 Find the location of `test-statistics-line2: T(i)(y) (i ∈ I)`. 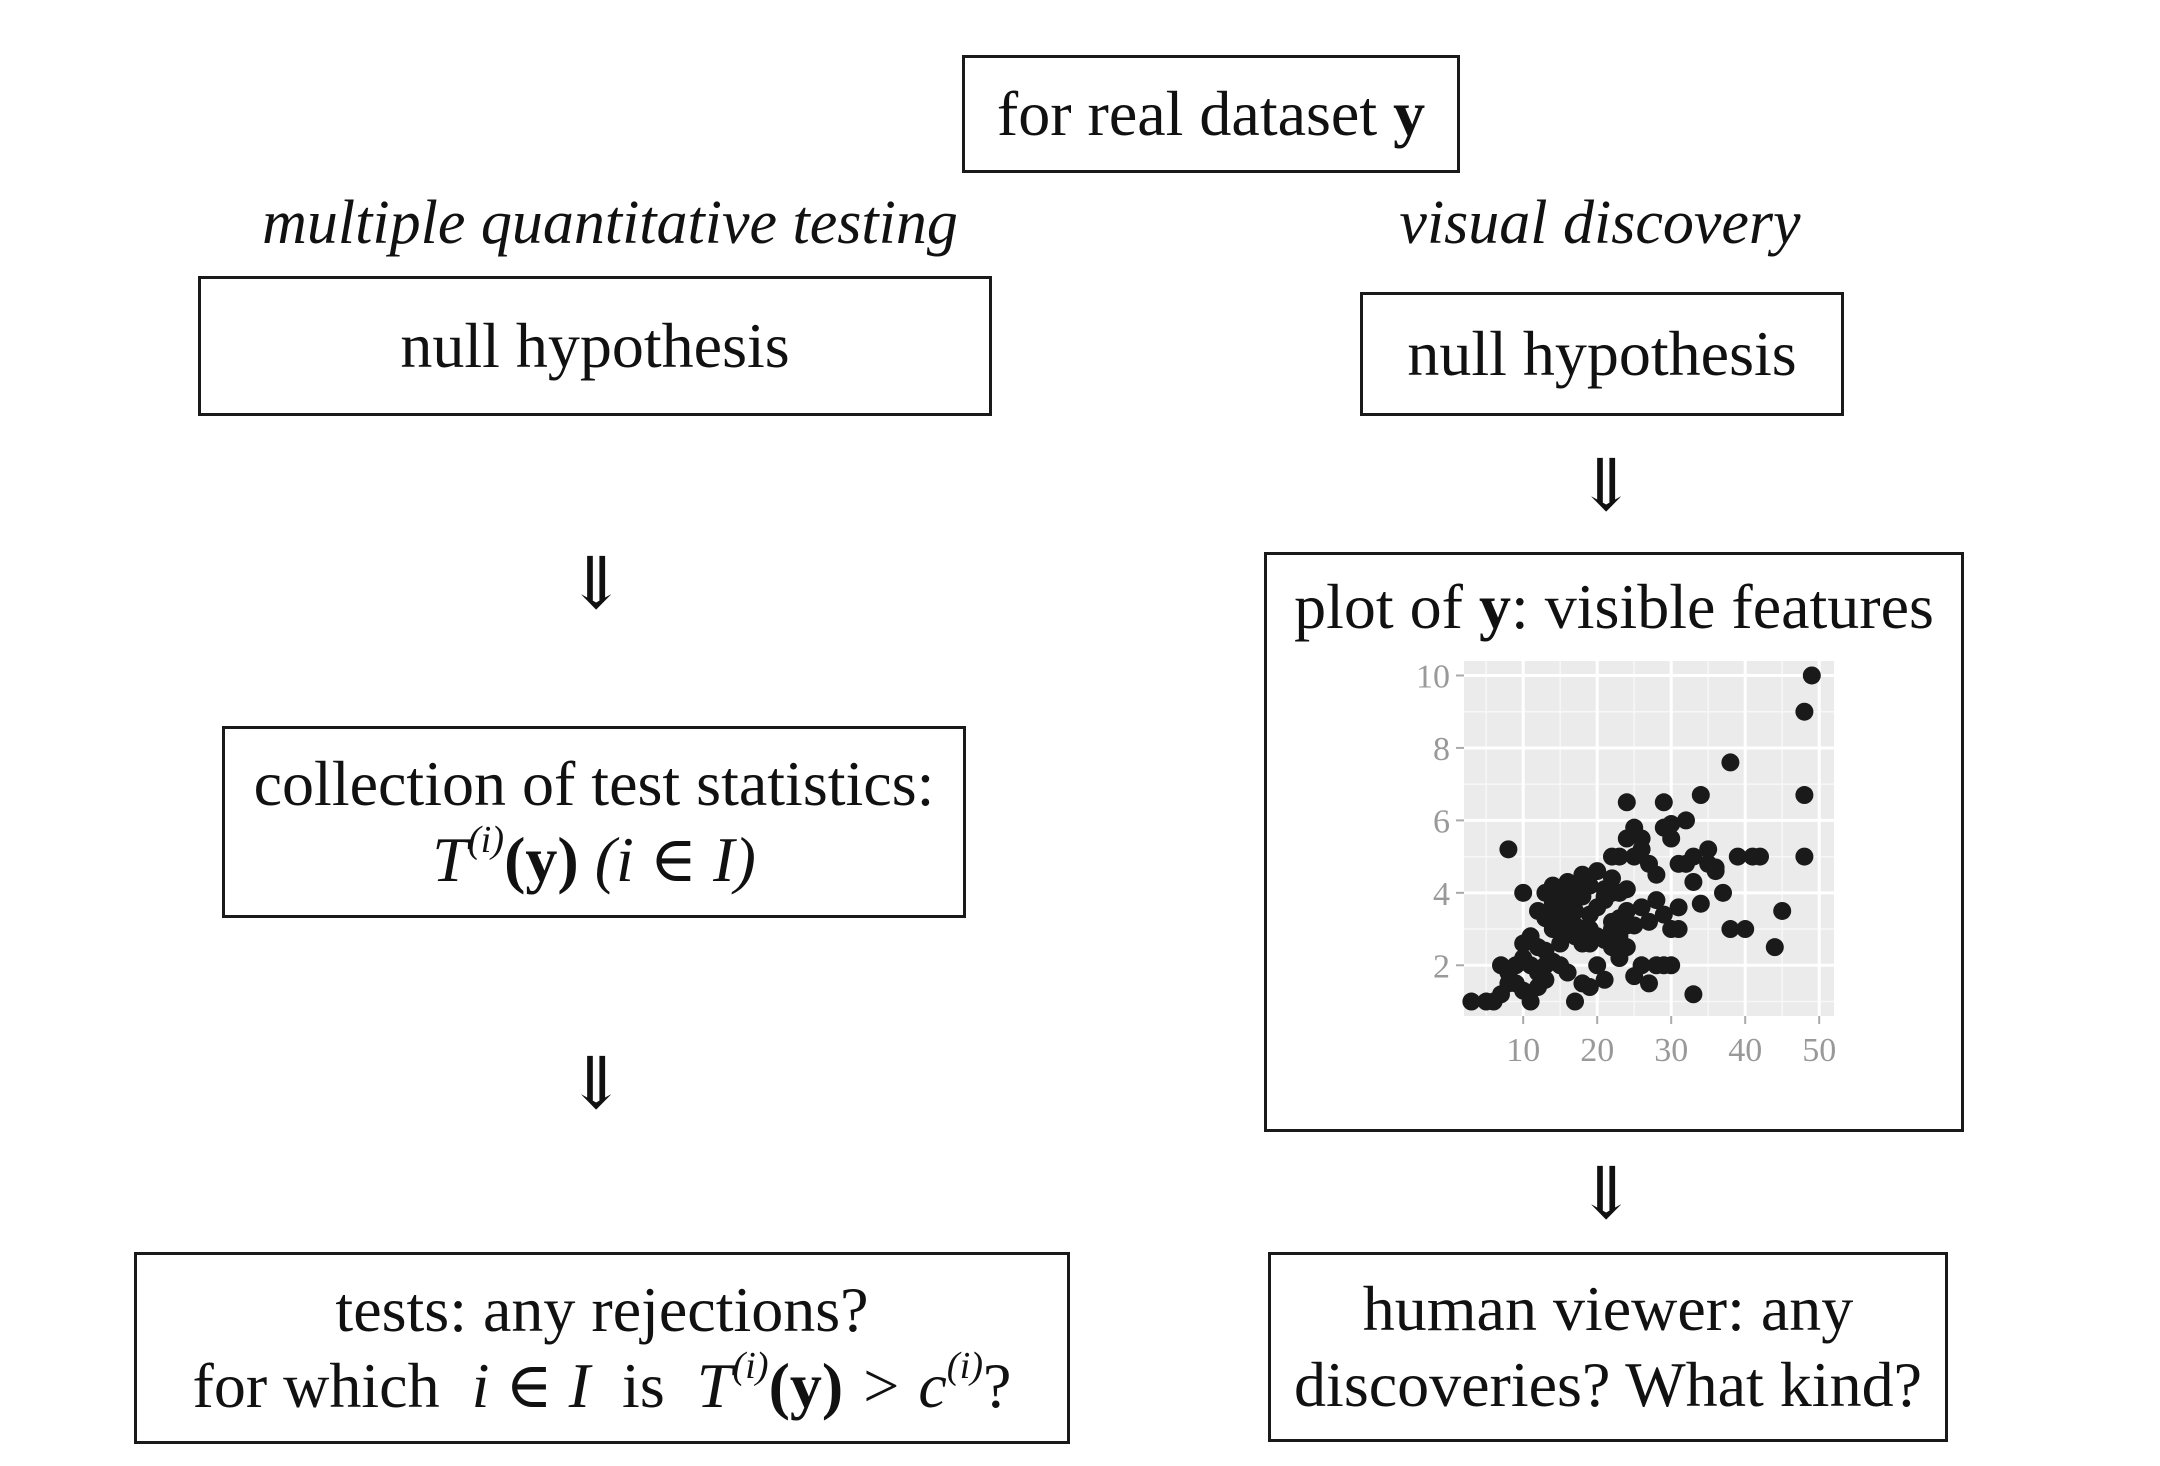

test-statistics-line2: T(i)(y) (i ∈ I) is located at coordinates (594, 857).